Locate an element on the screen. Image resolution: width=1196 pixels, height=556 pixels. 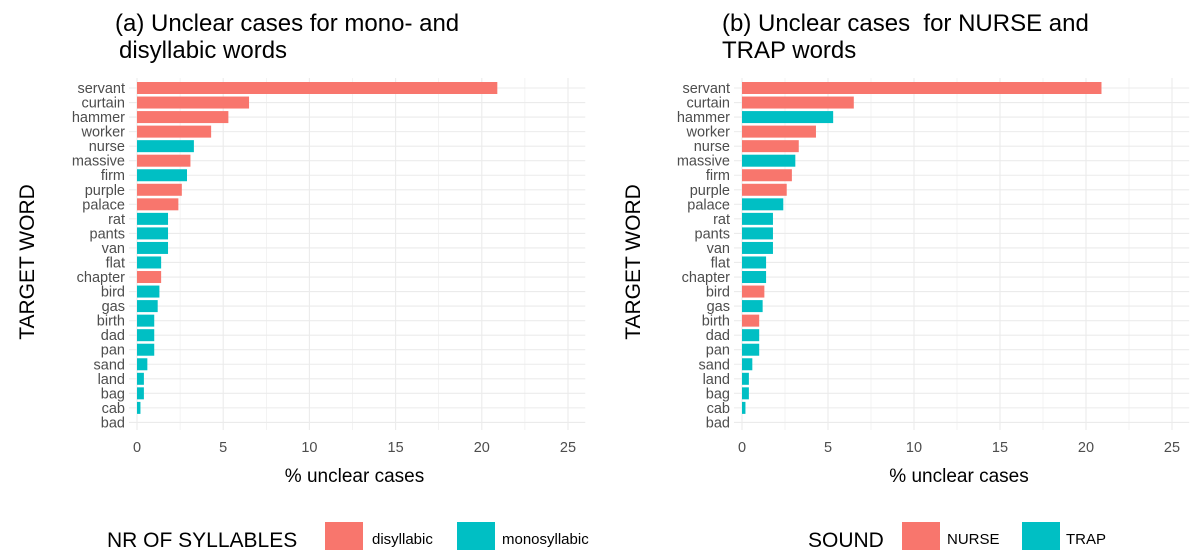
y-tick-label: nurse is located at coordinates (107, 147).